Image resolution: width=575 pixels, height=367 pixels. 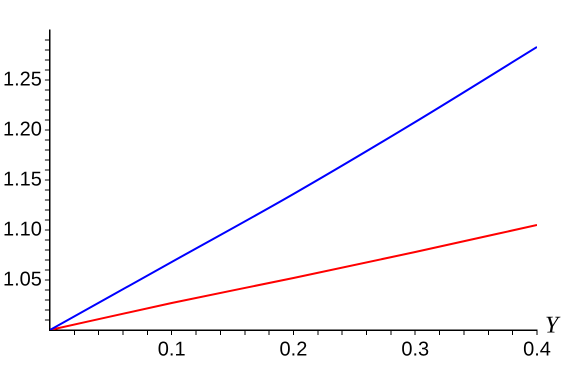 I want to click on x-tick-label: 0.2, so click(x=294, y=349).